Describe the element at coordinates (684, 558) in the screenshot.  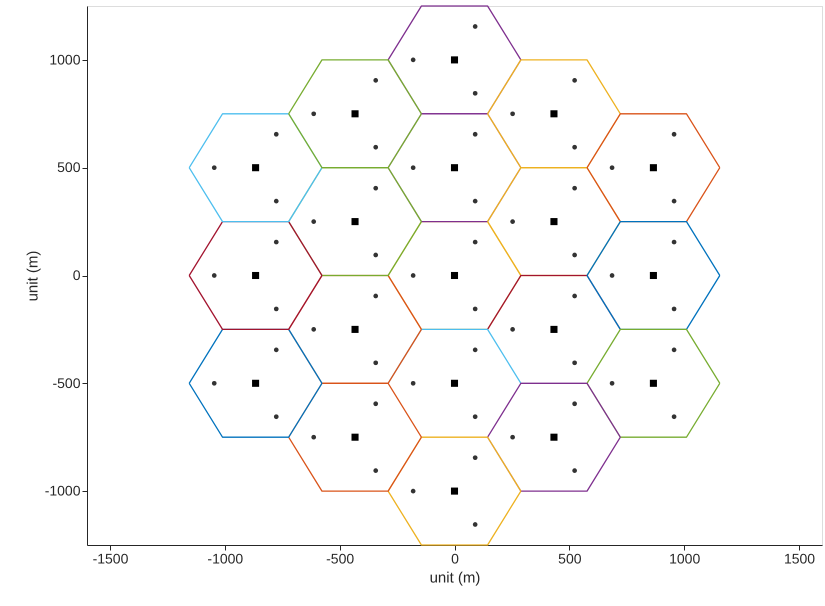
I see `x-tick-label: 1000` at that location.